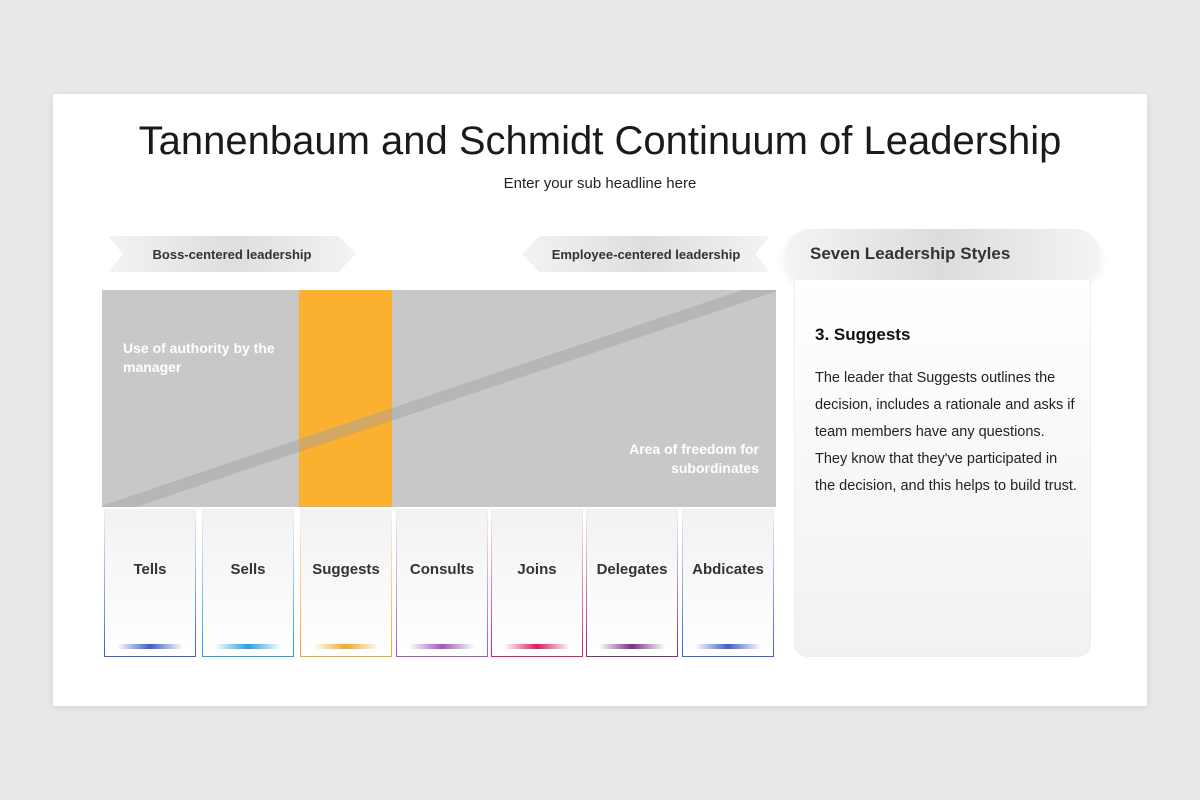 This screenshot has width=1200, height=800. What do you see at coordinates (150, 583) in the screenshot?
I see `style-card-tells: Tells` at bounding box center [150, 583].